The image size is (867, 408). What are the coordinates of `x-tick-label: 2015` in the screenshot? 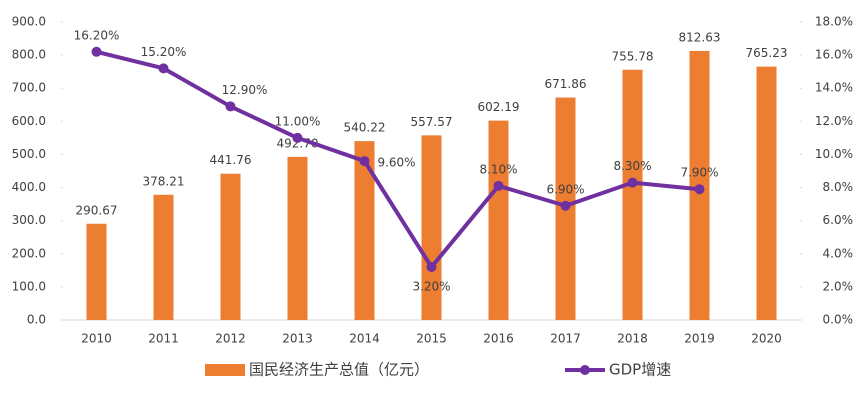 It's located at (431, 339).